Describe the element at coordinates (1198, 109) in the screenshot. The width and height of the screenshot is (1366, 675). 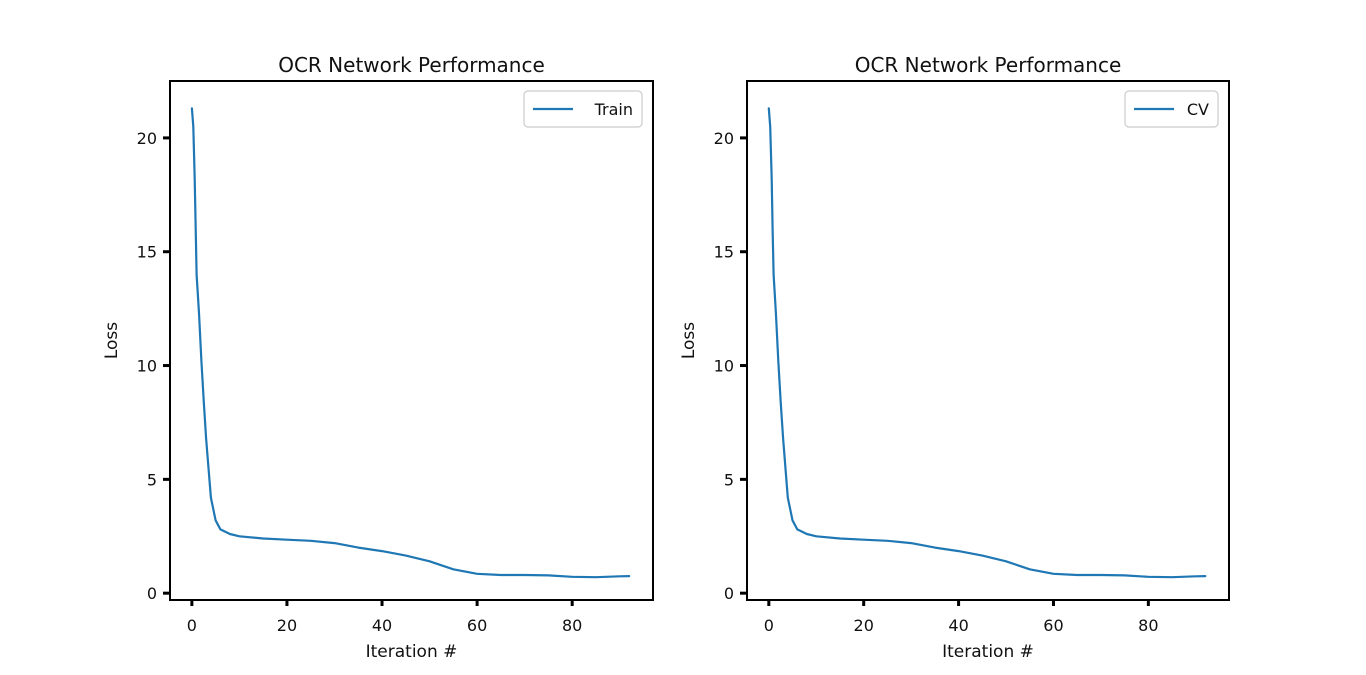
I see `legend-label: CV` at that location.